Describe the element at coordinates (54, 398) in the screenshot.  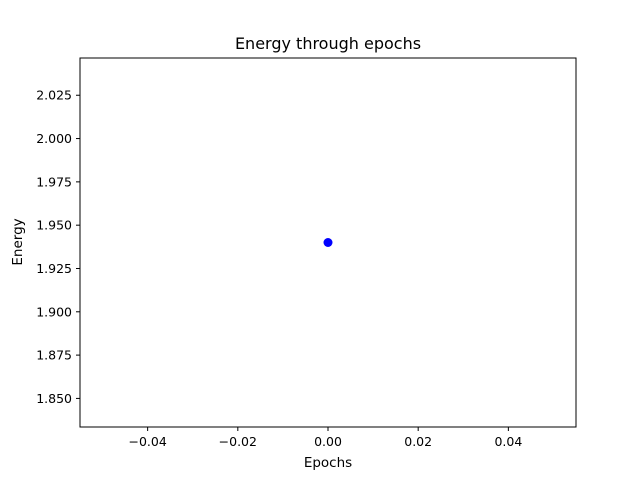
I see `y-tick-label: 1.850` at that location.